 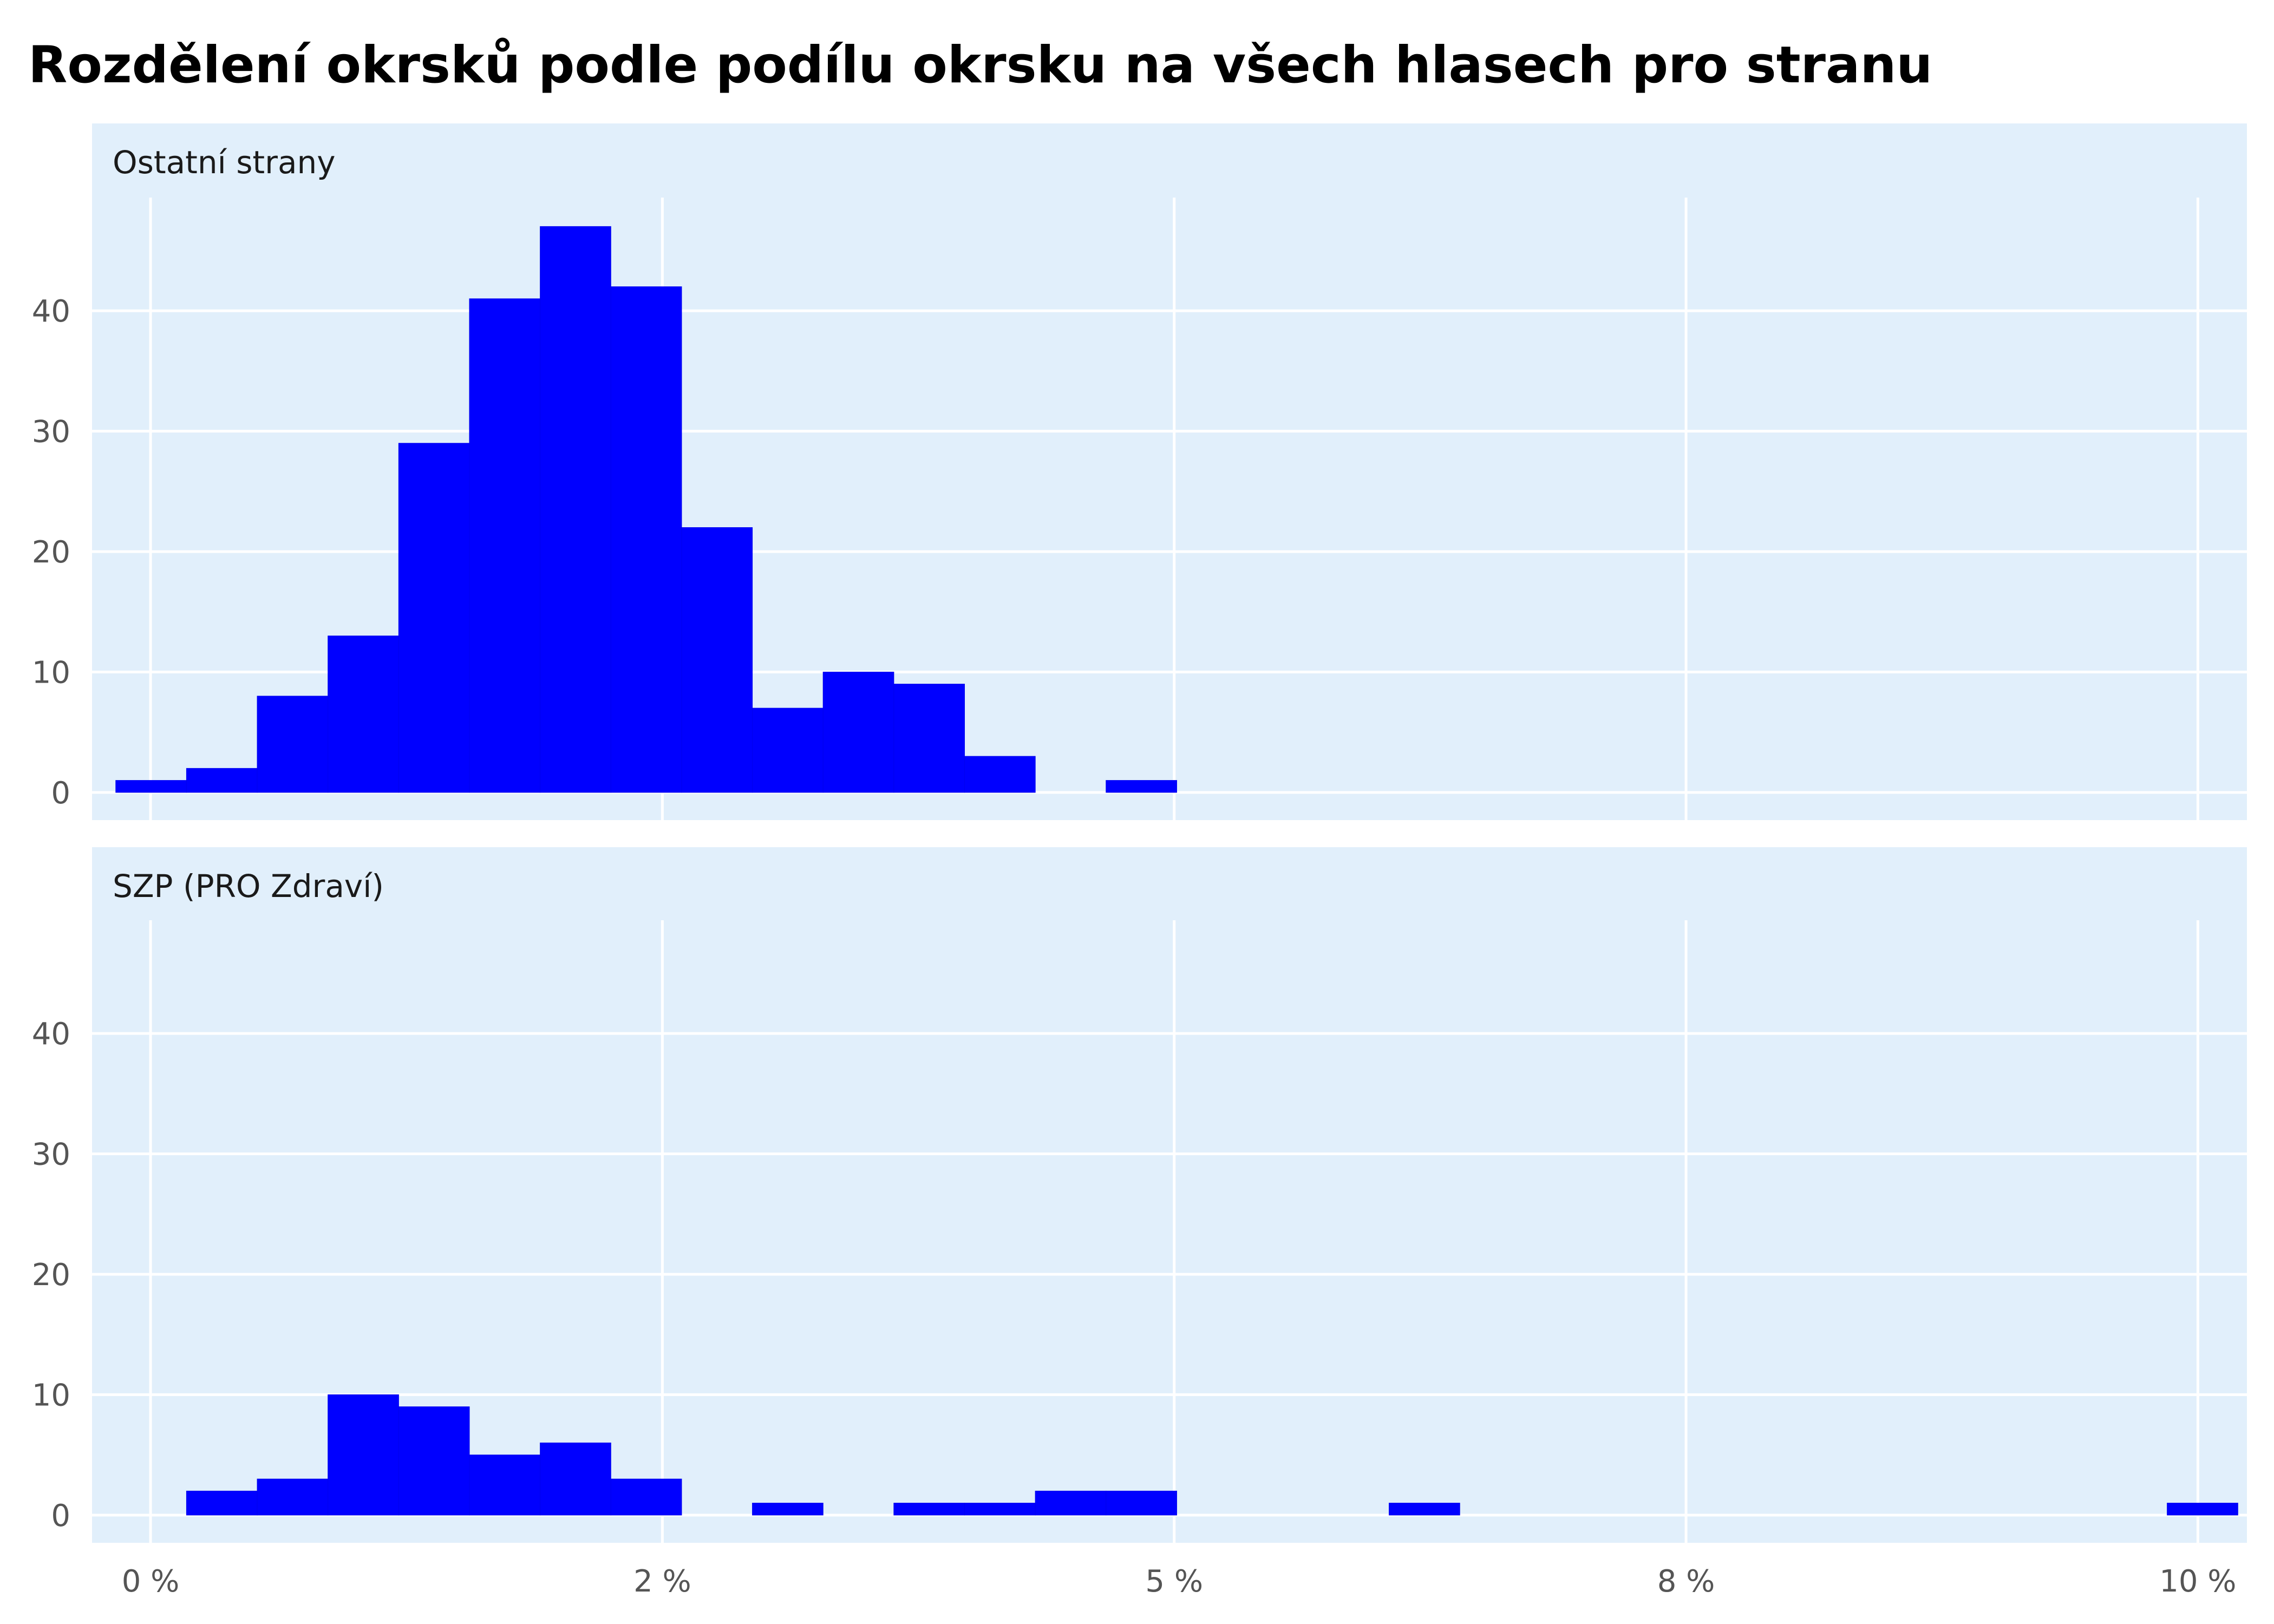 What do you see at coordinates (1174, 1581) in the screenshot?
I see `x-tick-label: 5 %` at bounding box center [1174, 1581].